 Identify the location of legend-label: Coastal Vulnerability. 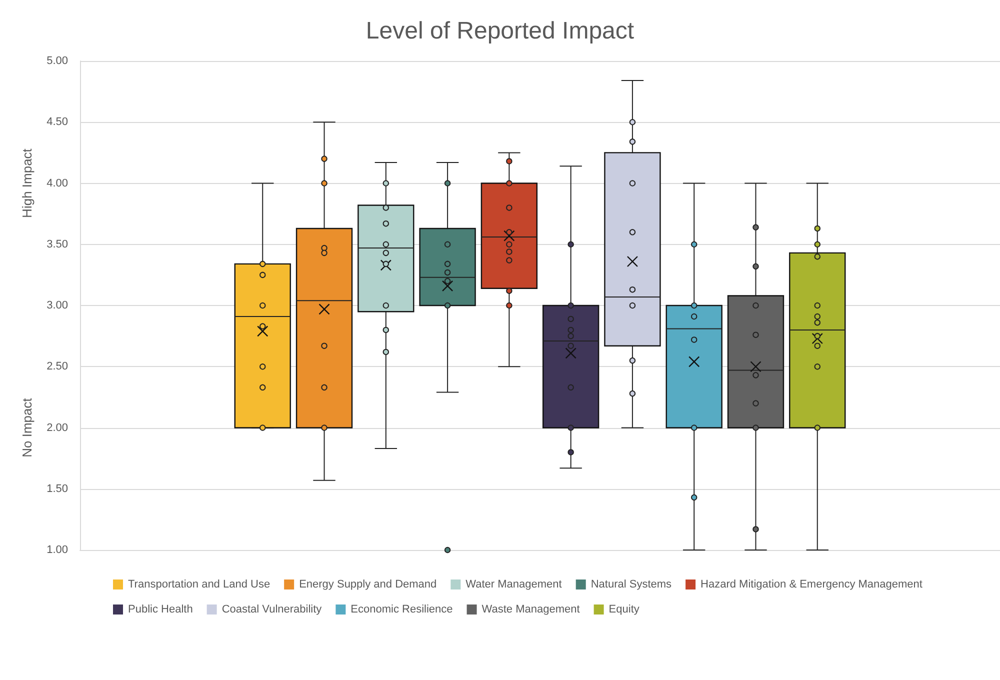
(272, 610).